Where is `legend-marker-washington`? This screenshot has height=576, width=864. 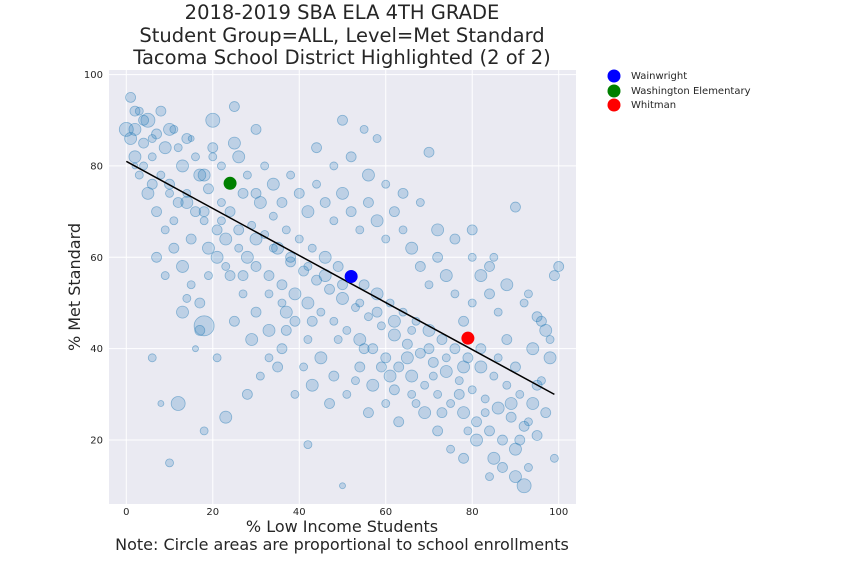
legend-marker-washington is located at coordinates (614, 91).